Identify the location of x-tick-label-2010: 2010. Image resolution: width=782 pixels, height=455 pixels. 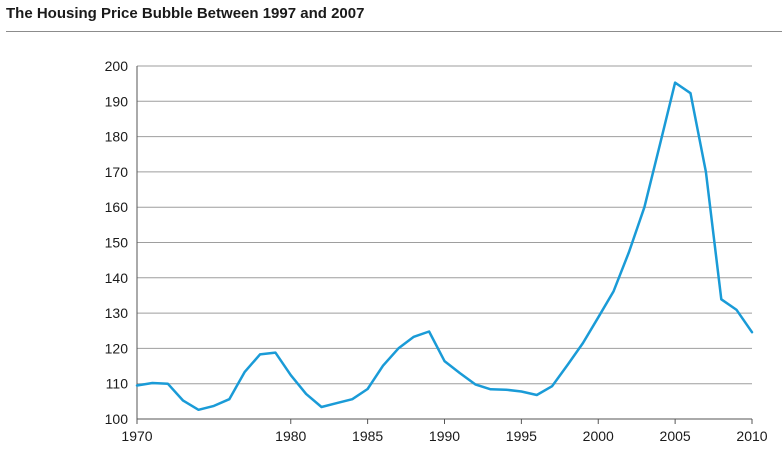
(751, 436).